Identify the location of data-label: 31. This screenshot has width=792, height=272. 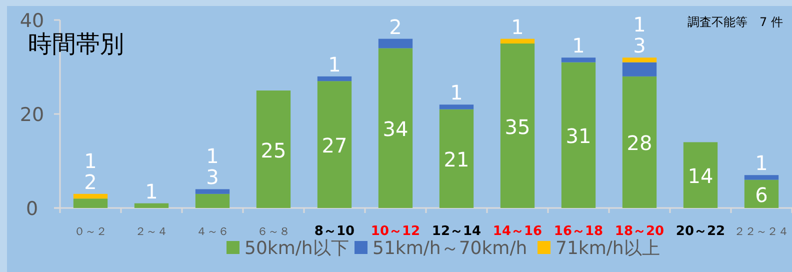
(579, 136).